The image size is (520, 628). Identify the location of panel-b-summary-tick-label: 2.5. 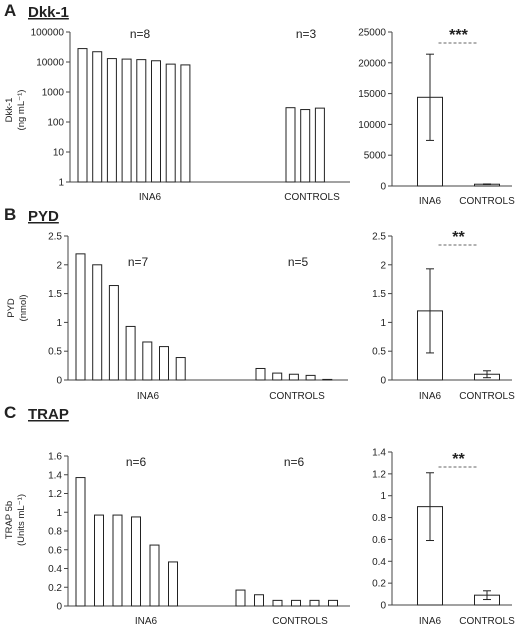
(379, 237).